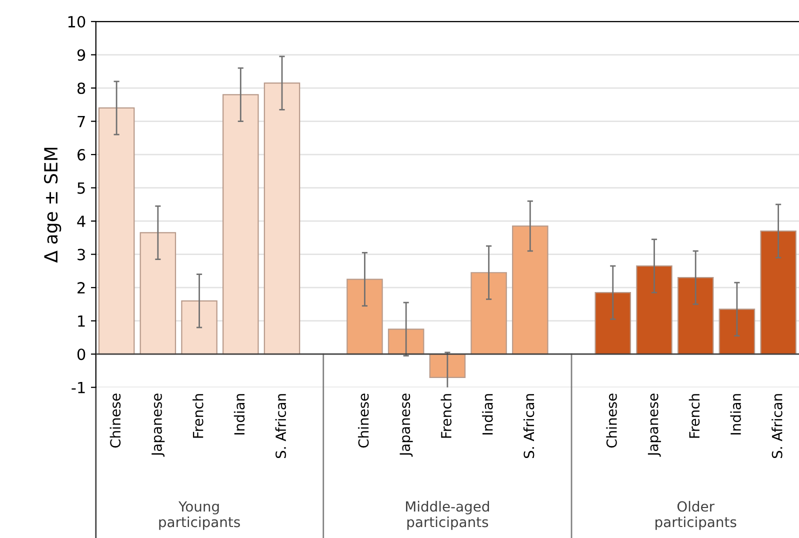  Describe the element at coordinates (81, 188) in the screenshot. I see `y-tick-label: 5` at that location.